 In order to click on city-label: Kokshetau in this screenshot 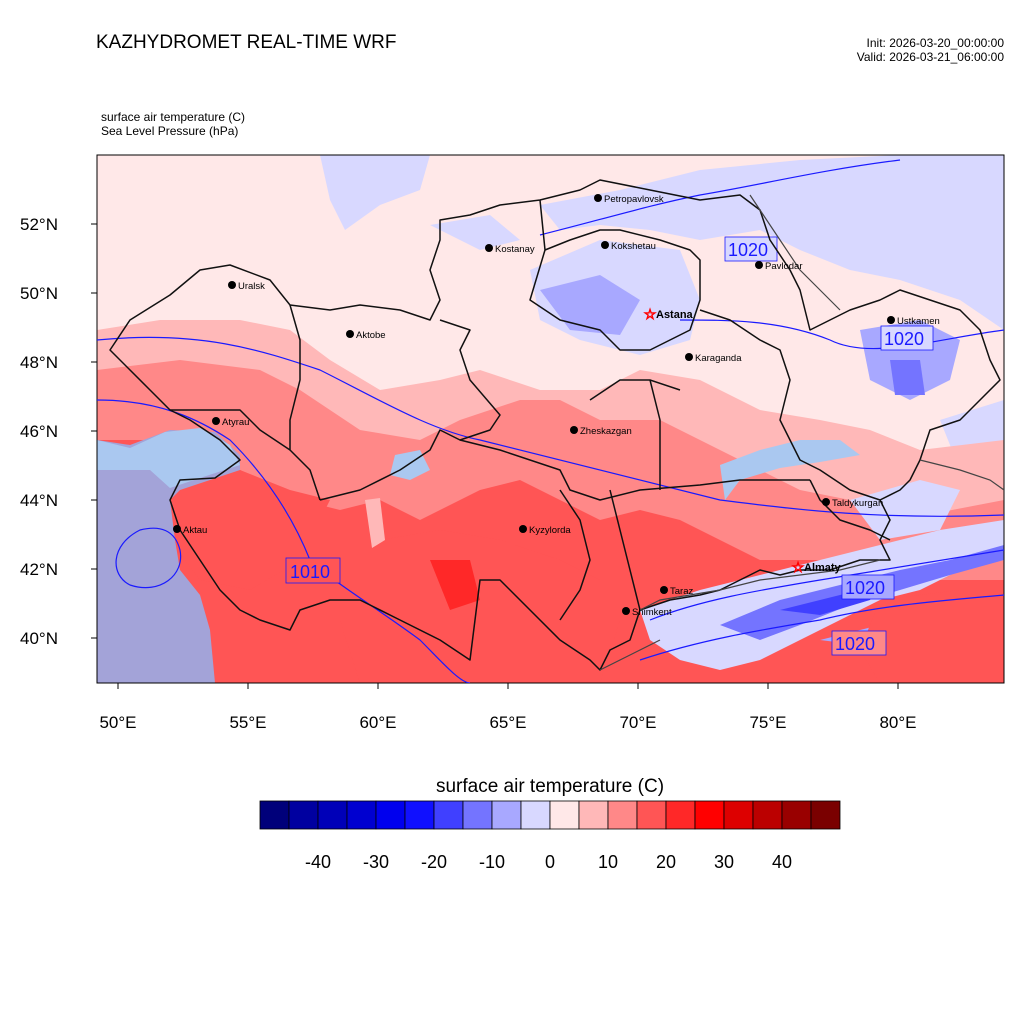, I will do `click(633, 246)`.